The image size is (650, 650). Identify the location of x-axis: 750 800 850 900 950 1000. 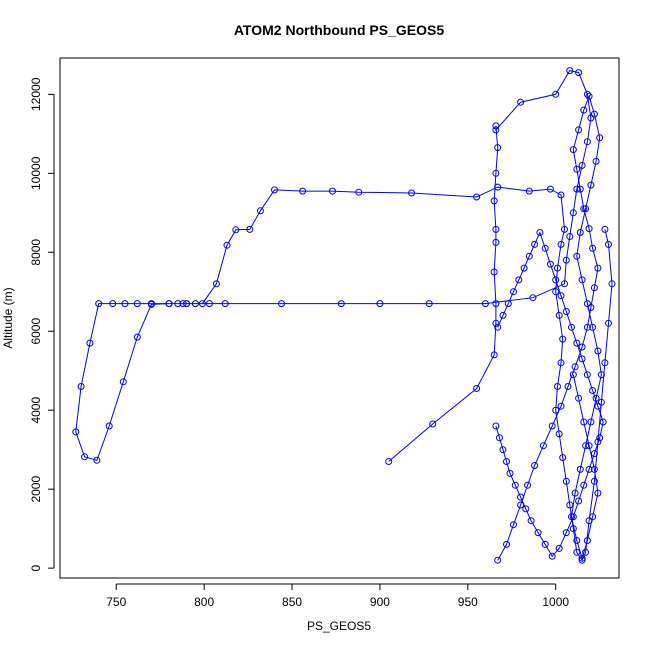
(337, 596).